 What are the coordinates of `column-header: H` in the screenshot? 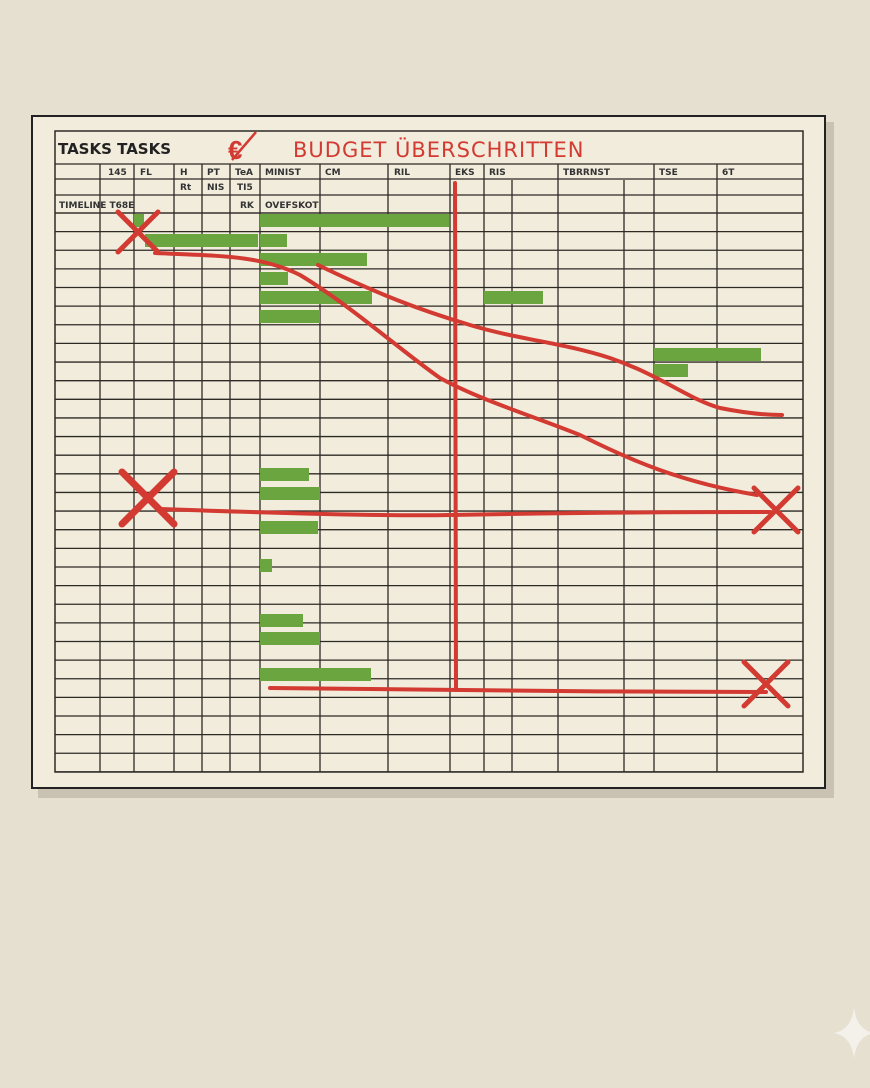 It's located at (184, 173).